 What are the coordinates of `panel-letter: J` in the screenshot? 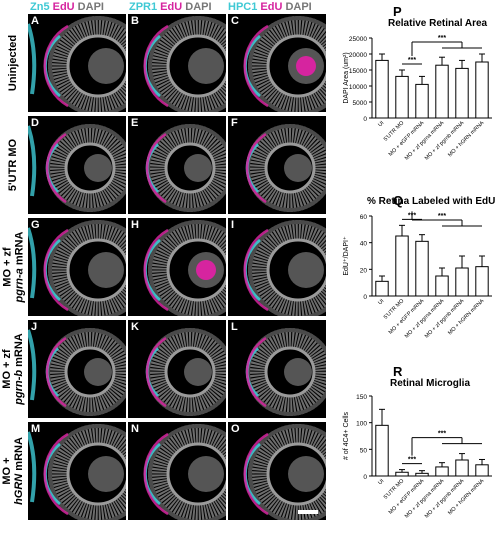 It's located at (34, 327).